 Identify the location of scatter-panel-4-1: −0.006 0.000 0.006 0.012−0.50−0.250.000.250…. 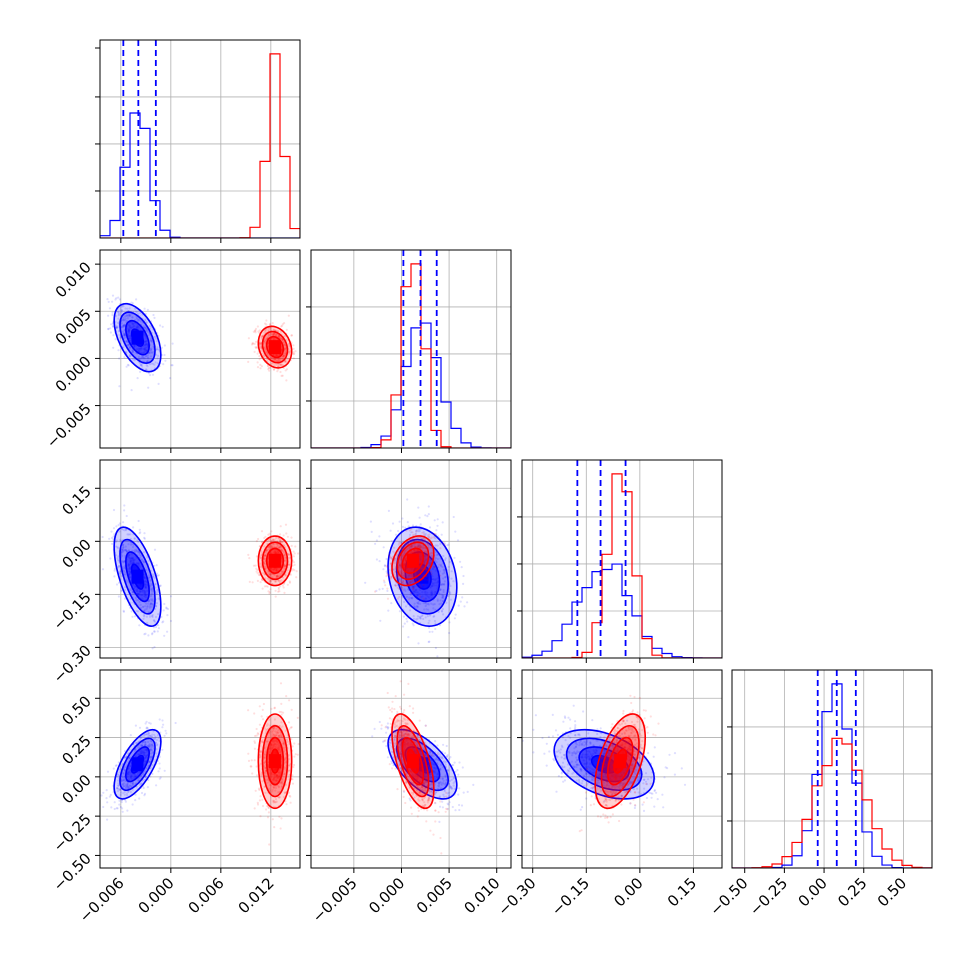
(175, 797).